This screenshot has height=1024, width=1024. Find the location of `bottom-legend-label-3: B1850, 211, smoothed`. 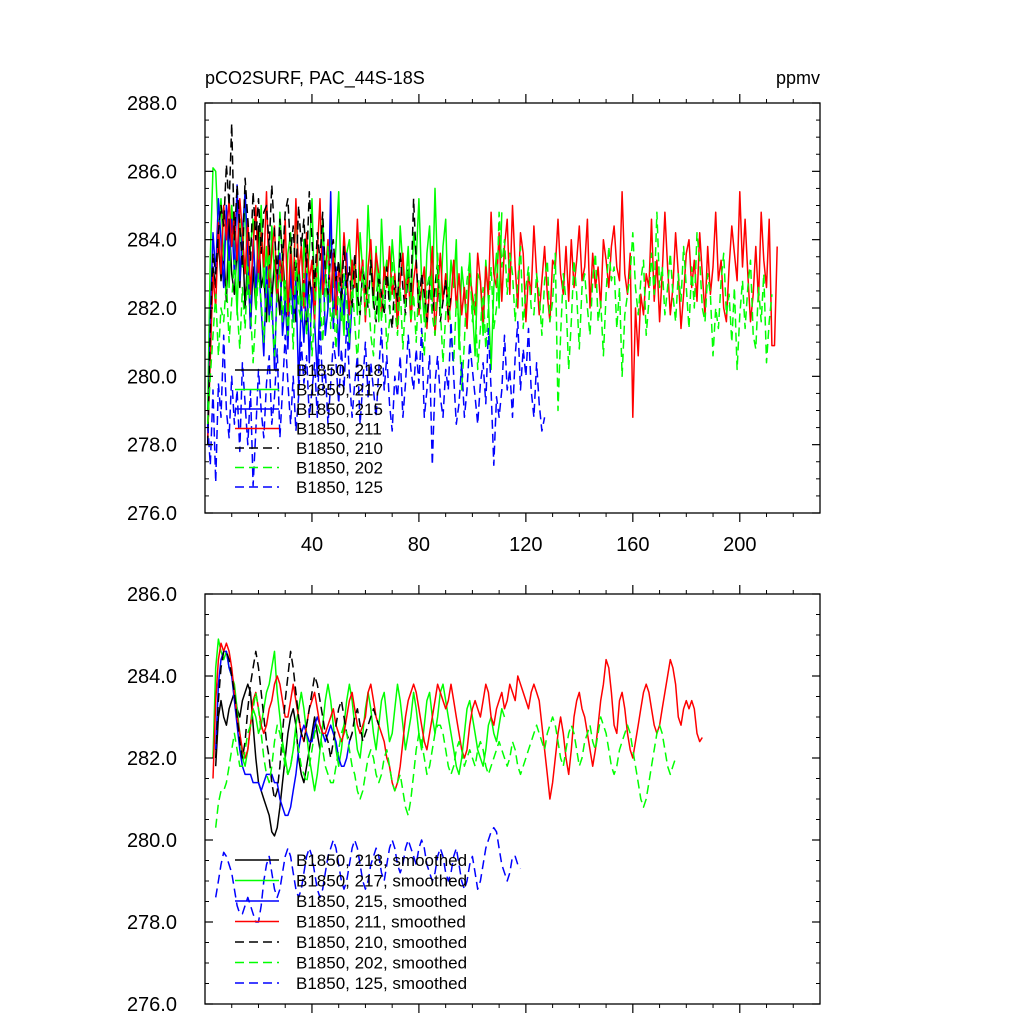

bottom-legend-label-3: B1850, 211, smoothed is located at coordinates (381, 922).